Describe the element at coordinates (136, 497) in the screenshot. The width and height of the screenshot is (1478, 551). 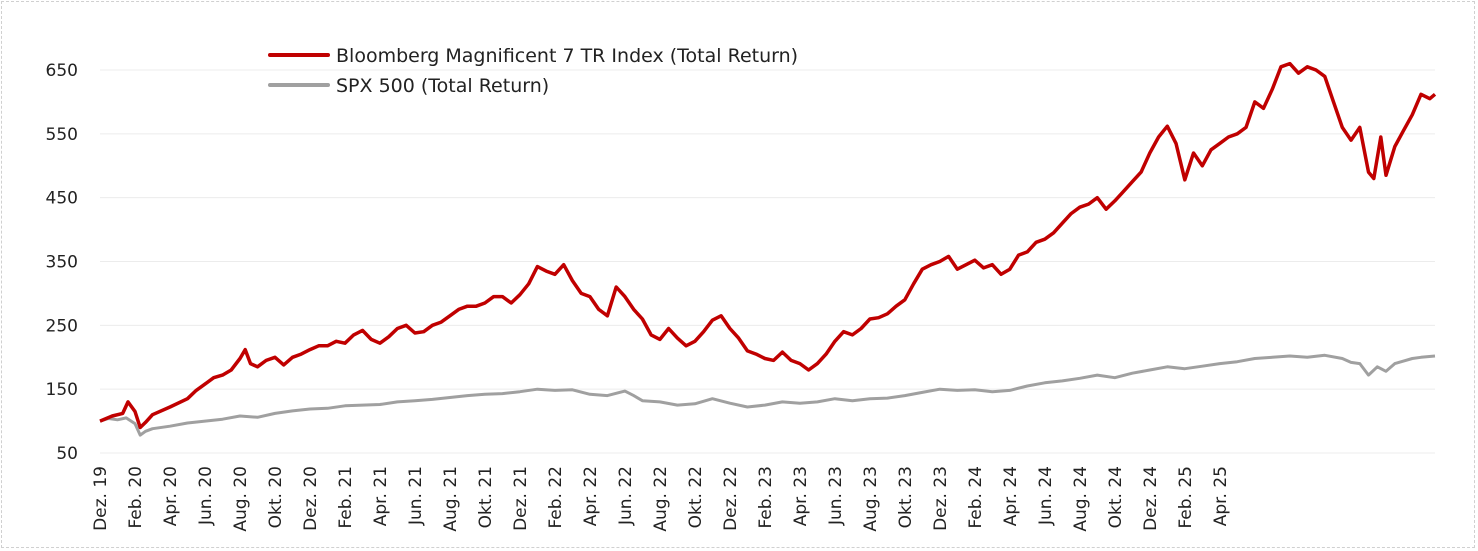
I see `x-tick-label: Feb. 20` at that location.